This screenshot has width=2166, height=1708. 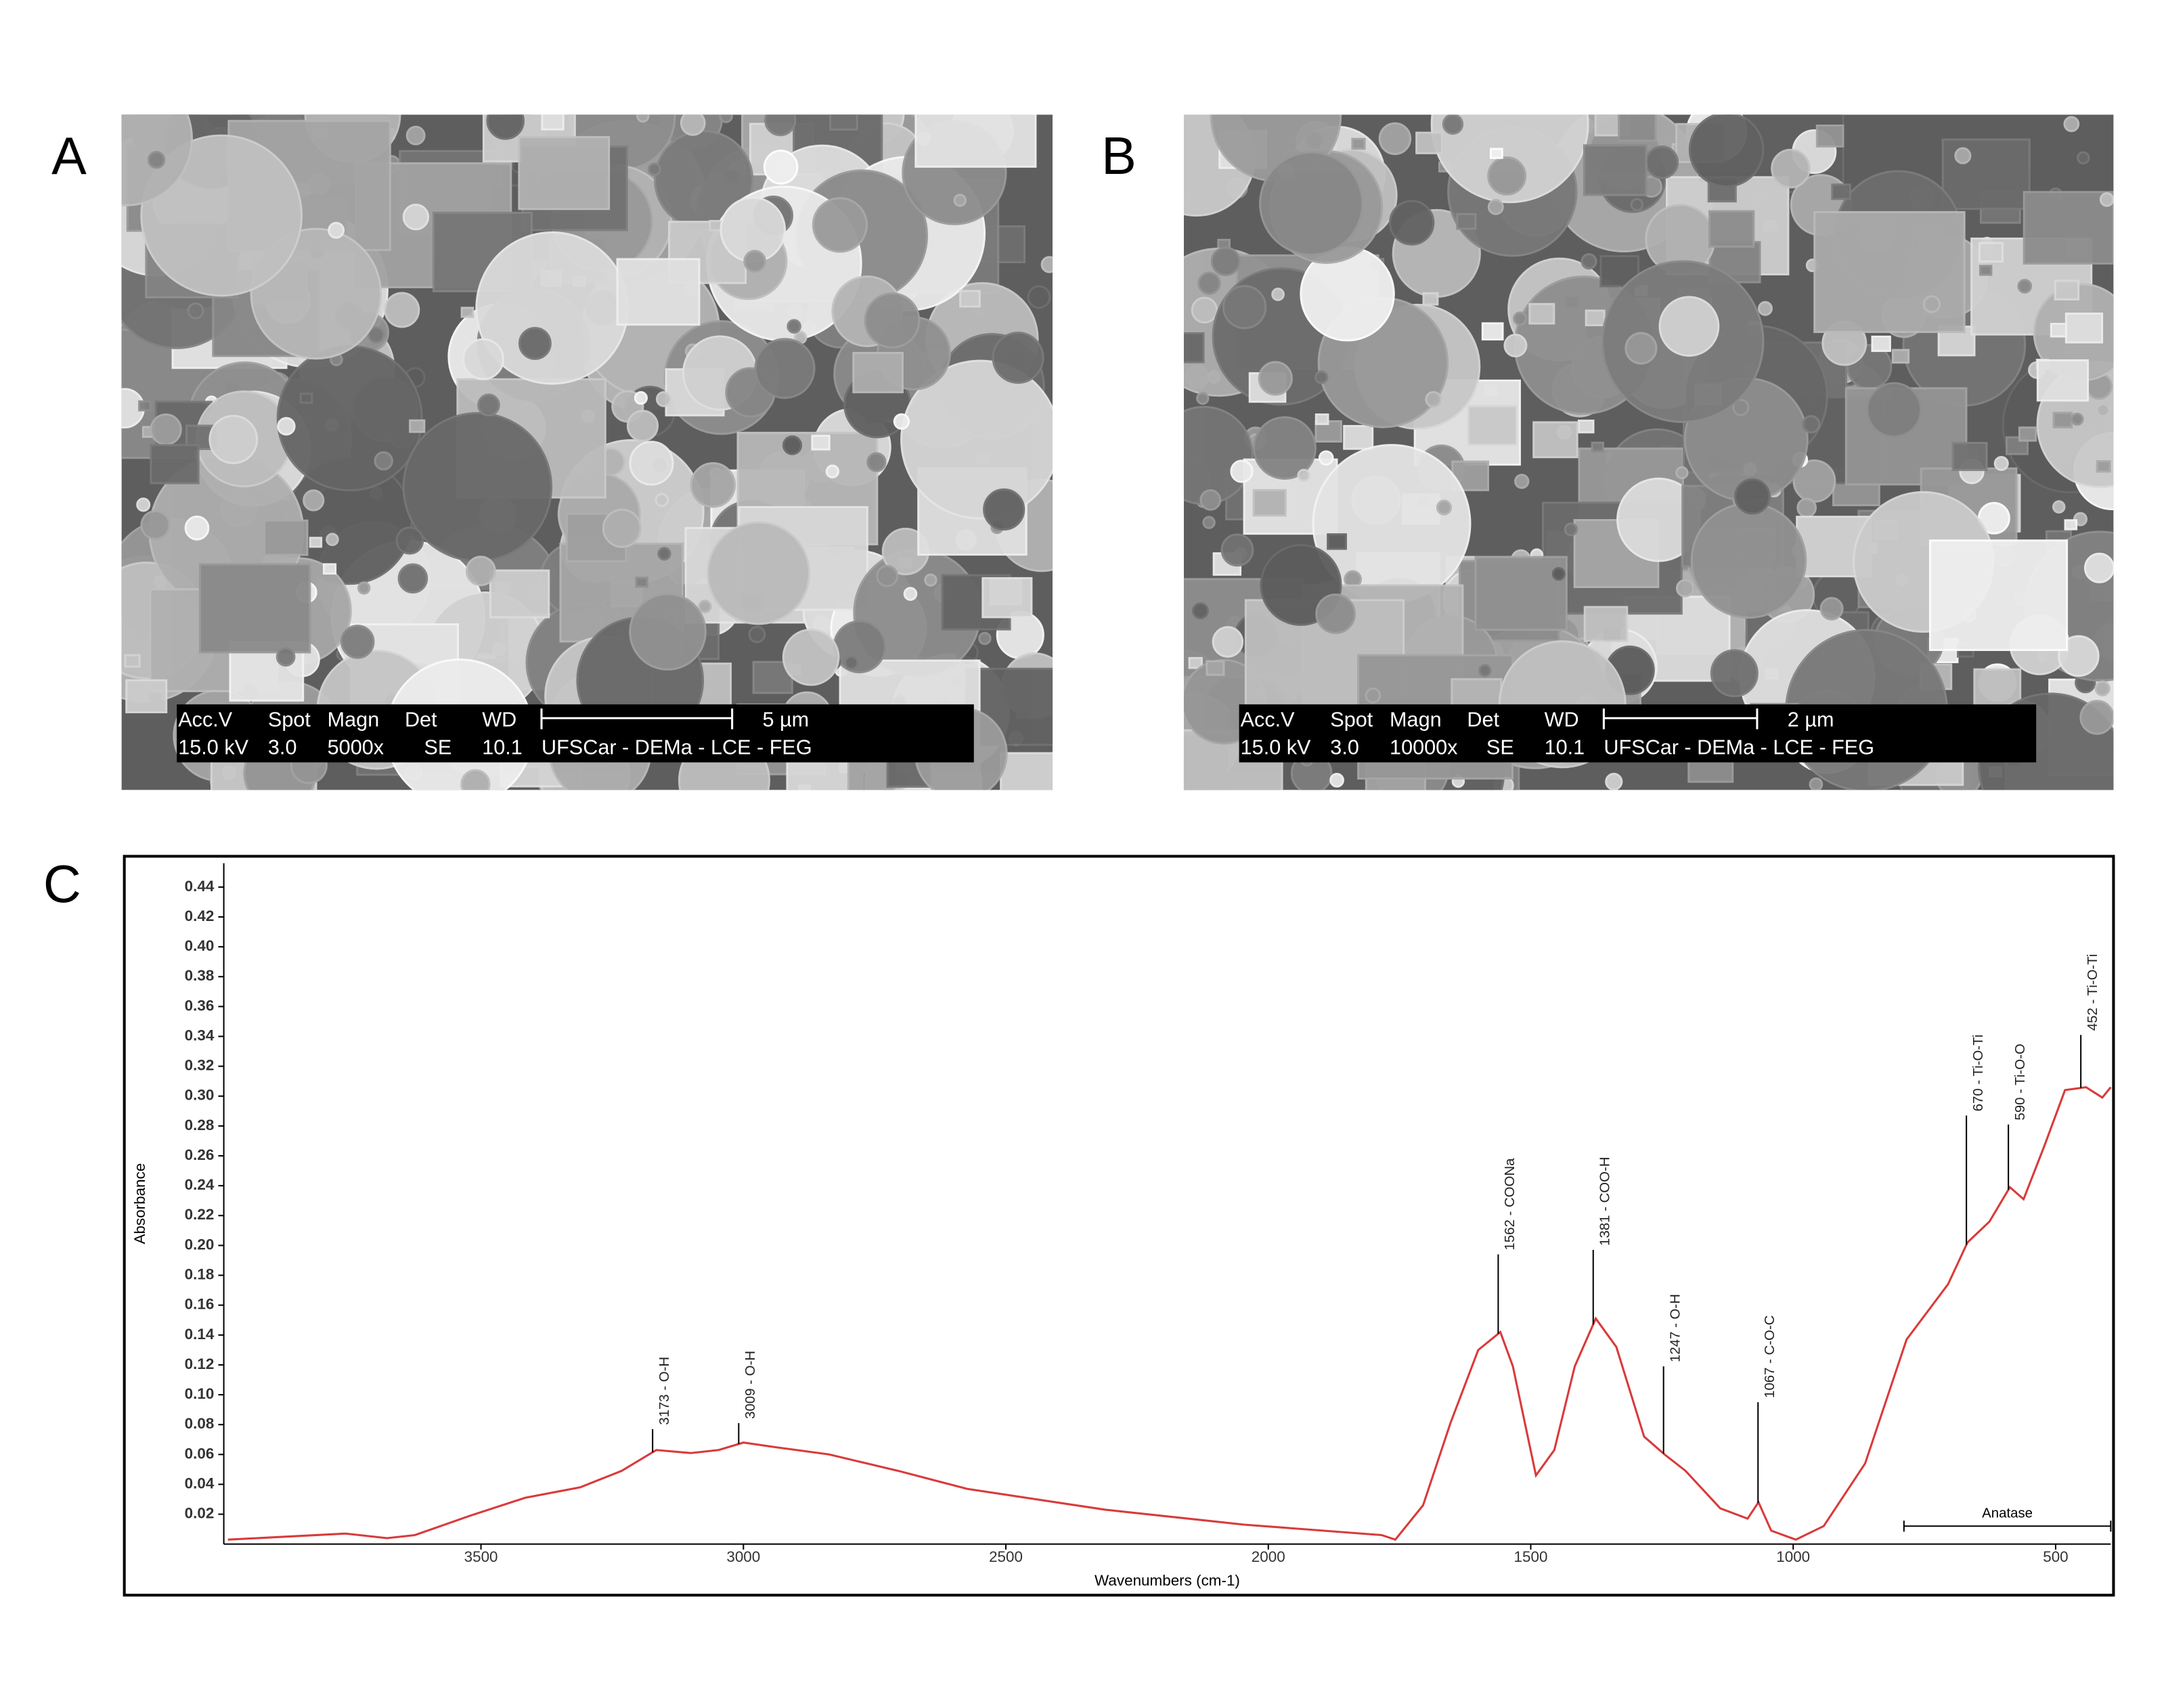 What do you see at coordinates (200, 976) in the screenshot?
I see `y-tick-label: 0.38` at bounding box center [200, 976].